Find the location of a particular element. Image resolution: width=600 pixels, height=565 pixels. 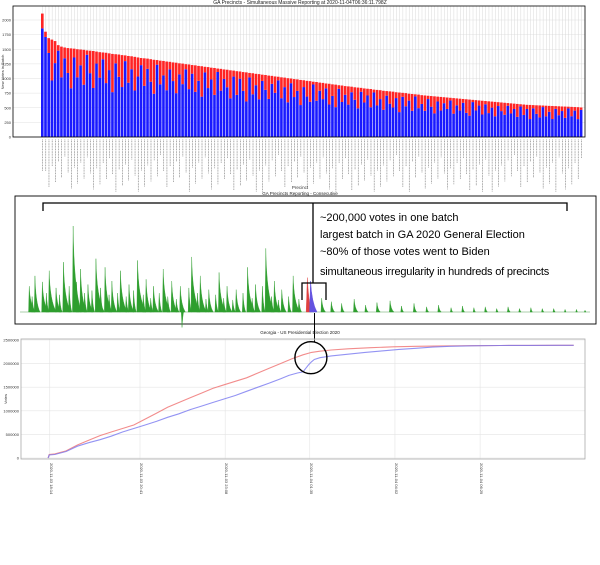

chart1-ylabel: New Votes in Batch is located at coordinates (2, 72).